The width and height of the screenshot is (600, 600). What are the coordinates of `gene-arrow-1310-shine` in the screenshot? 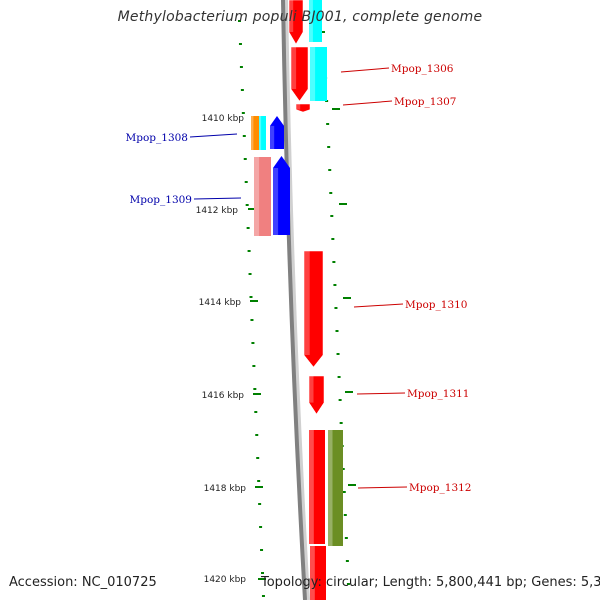 It's located at (307, 303).